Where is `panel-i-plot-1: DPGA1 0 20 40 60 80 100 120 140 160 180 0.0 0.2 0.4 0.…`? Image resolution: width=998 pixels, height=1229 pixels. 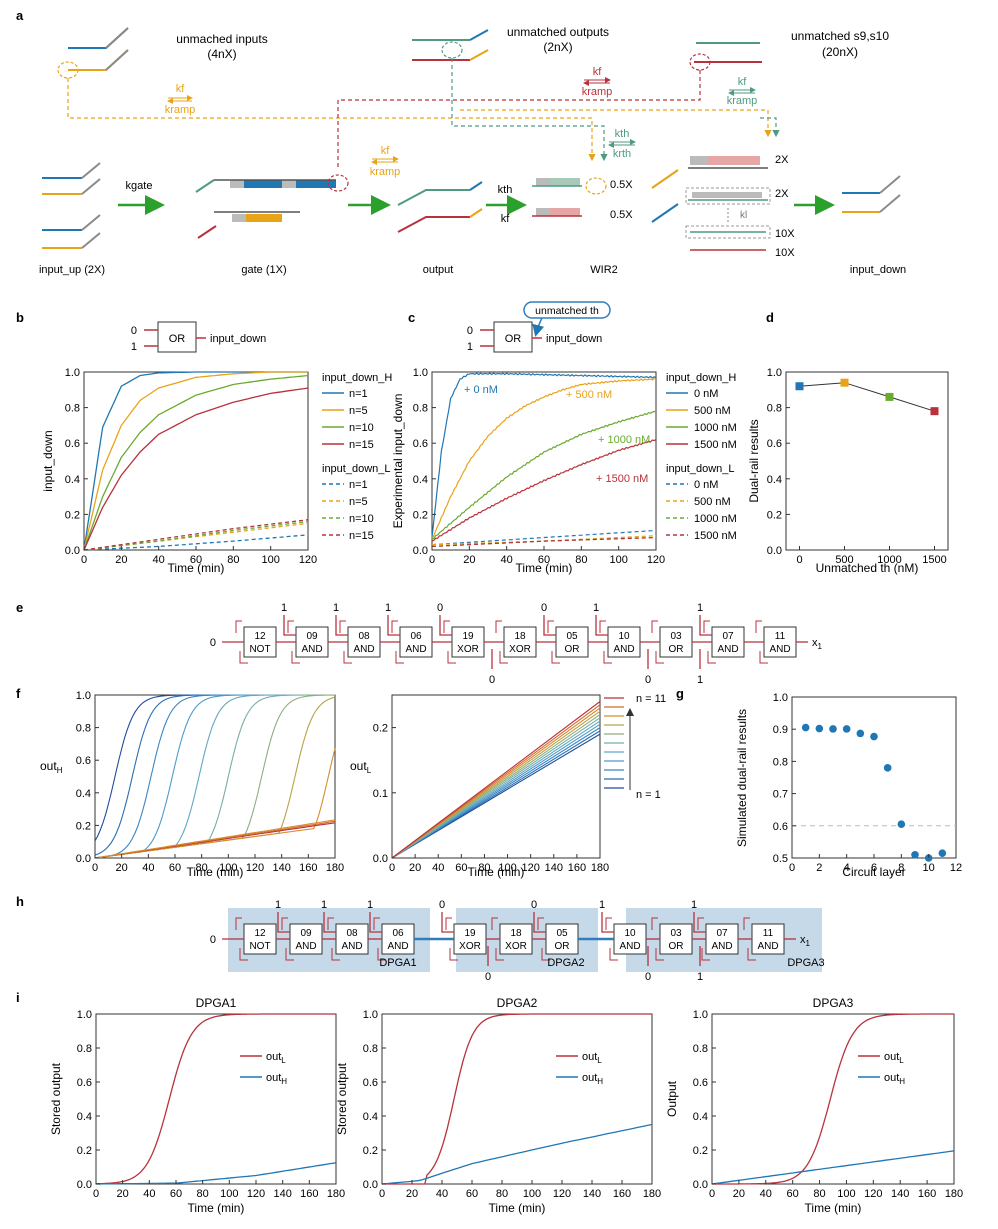 panel-i-plot-1: DPGA1 0 20 40 60 80 100 120 140 160 180 0.0 0.2 0.4 0.… is located at coordinates (197, 1105).